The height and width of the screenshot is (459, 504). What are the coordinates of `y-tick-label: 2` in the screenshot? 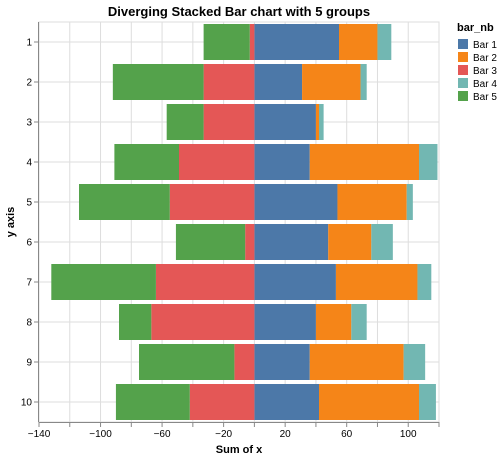 It's located at (29, 83).